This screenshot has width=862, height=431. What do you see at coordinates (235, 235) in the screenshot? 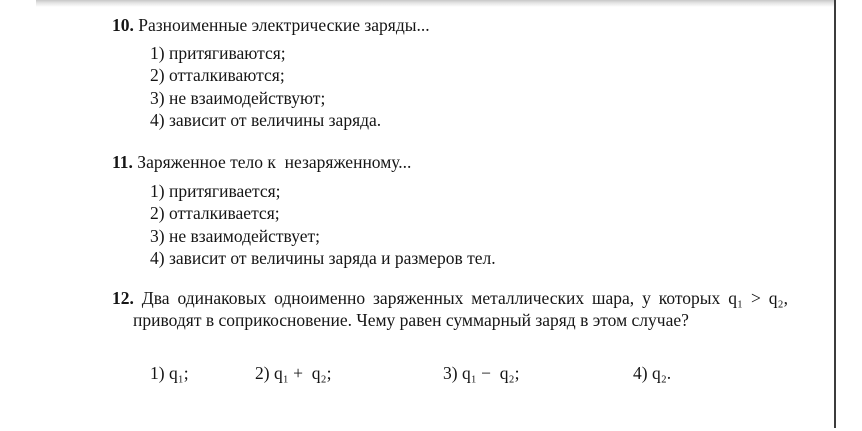
I see `question-11-option-3: 3) не взаимодействует;` at bounding box center [235, 235].